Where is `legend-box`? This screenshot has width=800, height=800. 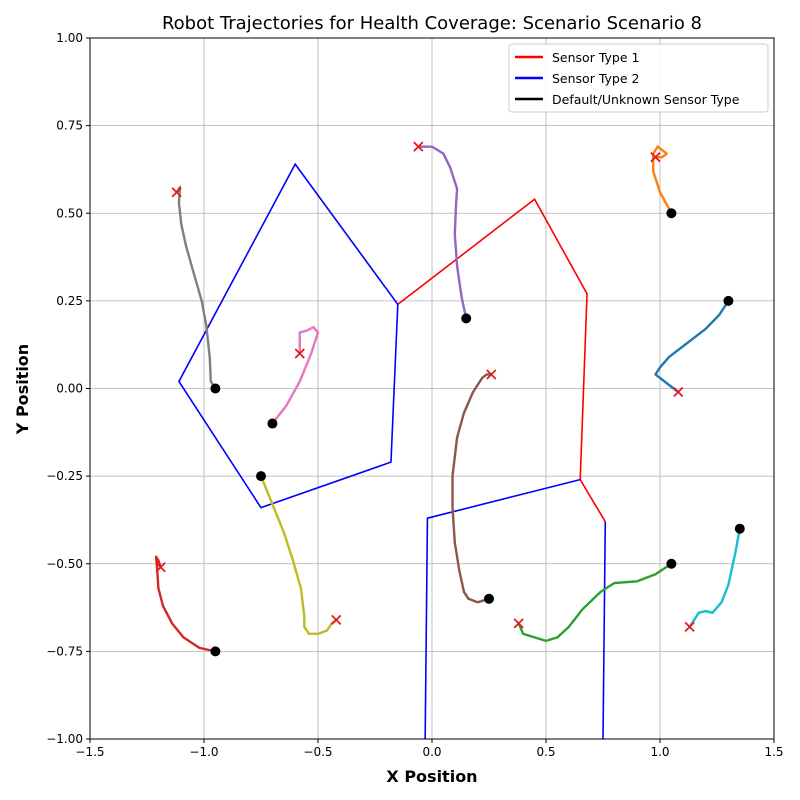
legend-box is located at coordinates (638, 78).